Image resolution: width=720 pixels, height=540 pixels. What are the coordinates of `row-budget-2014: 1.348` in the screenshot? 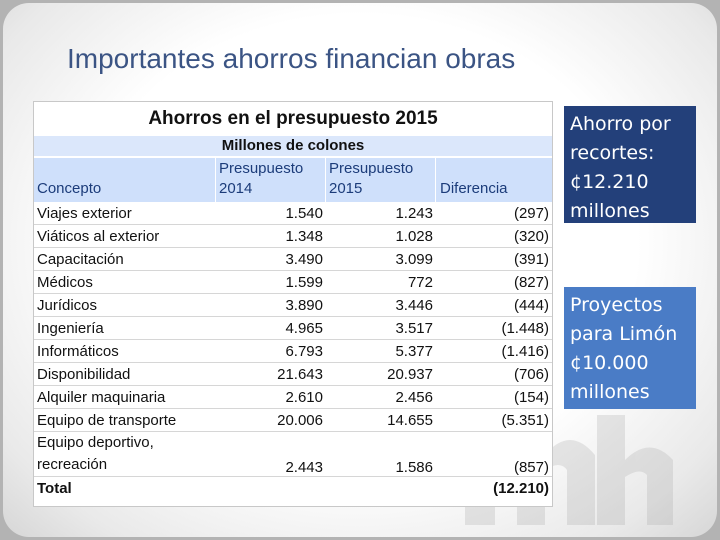 It's located at (271, 236).